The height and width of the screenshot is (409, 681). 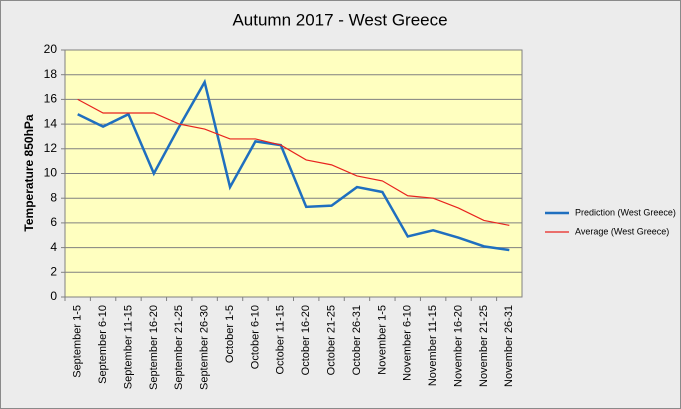 I want to click on x-tick-label: October 6-10, so click(x=255, y=337).